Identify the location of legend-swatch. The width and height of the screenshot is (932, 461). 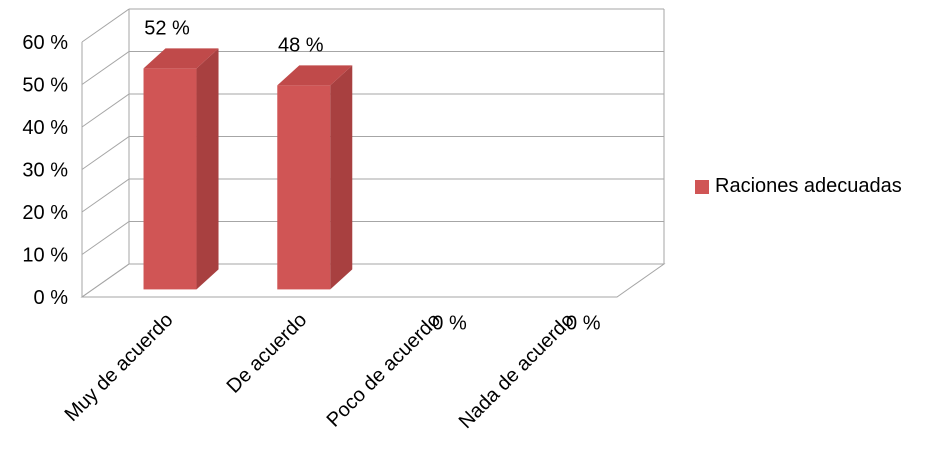
(702, 186).